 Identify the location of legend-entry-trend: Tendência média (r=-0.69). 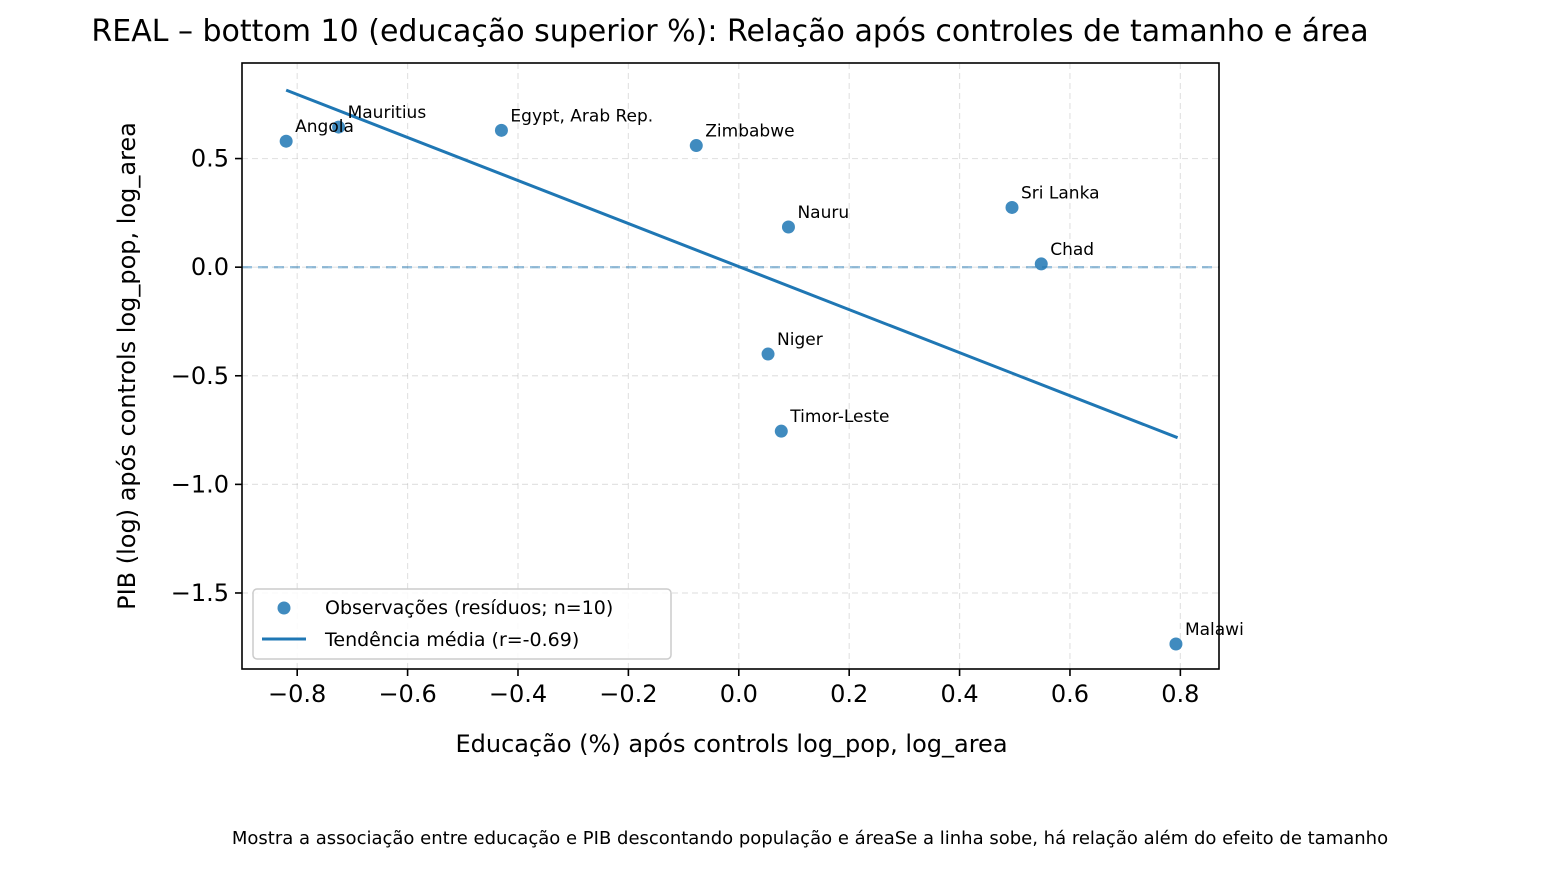
(451, 640).